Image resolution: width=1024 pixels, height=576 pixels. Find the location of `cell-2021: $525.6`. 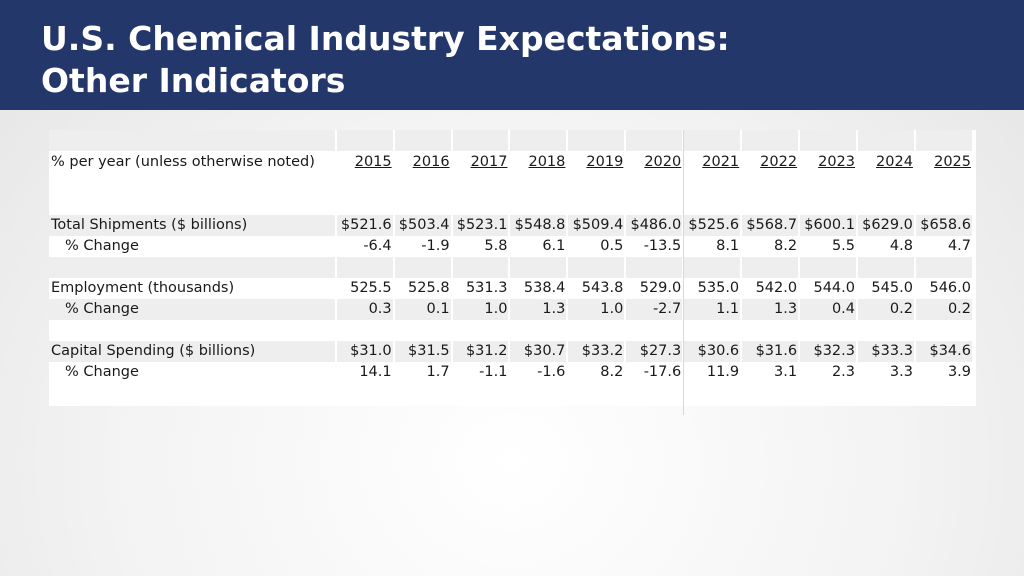

cell-2021: $525.6 is located at coordinates (712, 225).